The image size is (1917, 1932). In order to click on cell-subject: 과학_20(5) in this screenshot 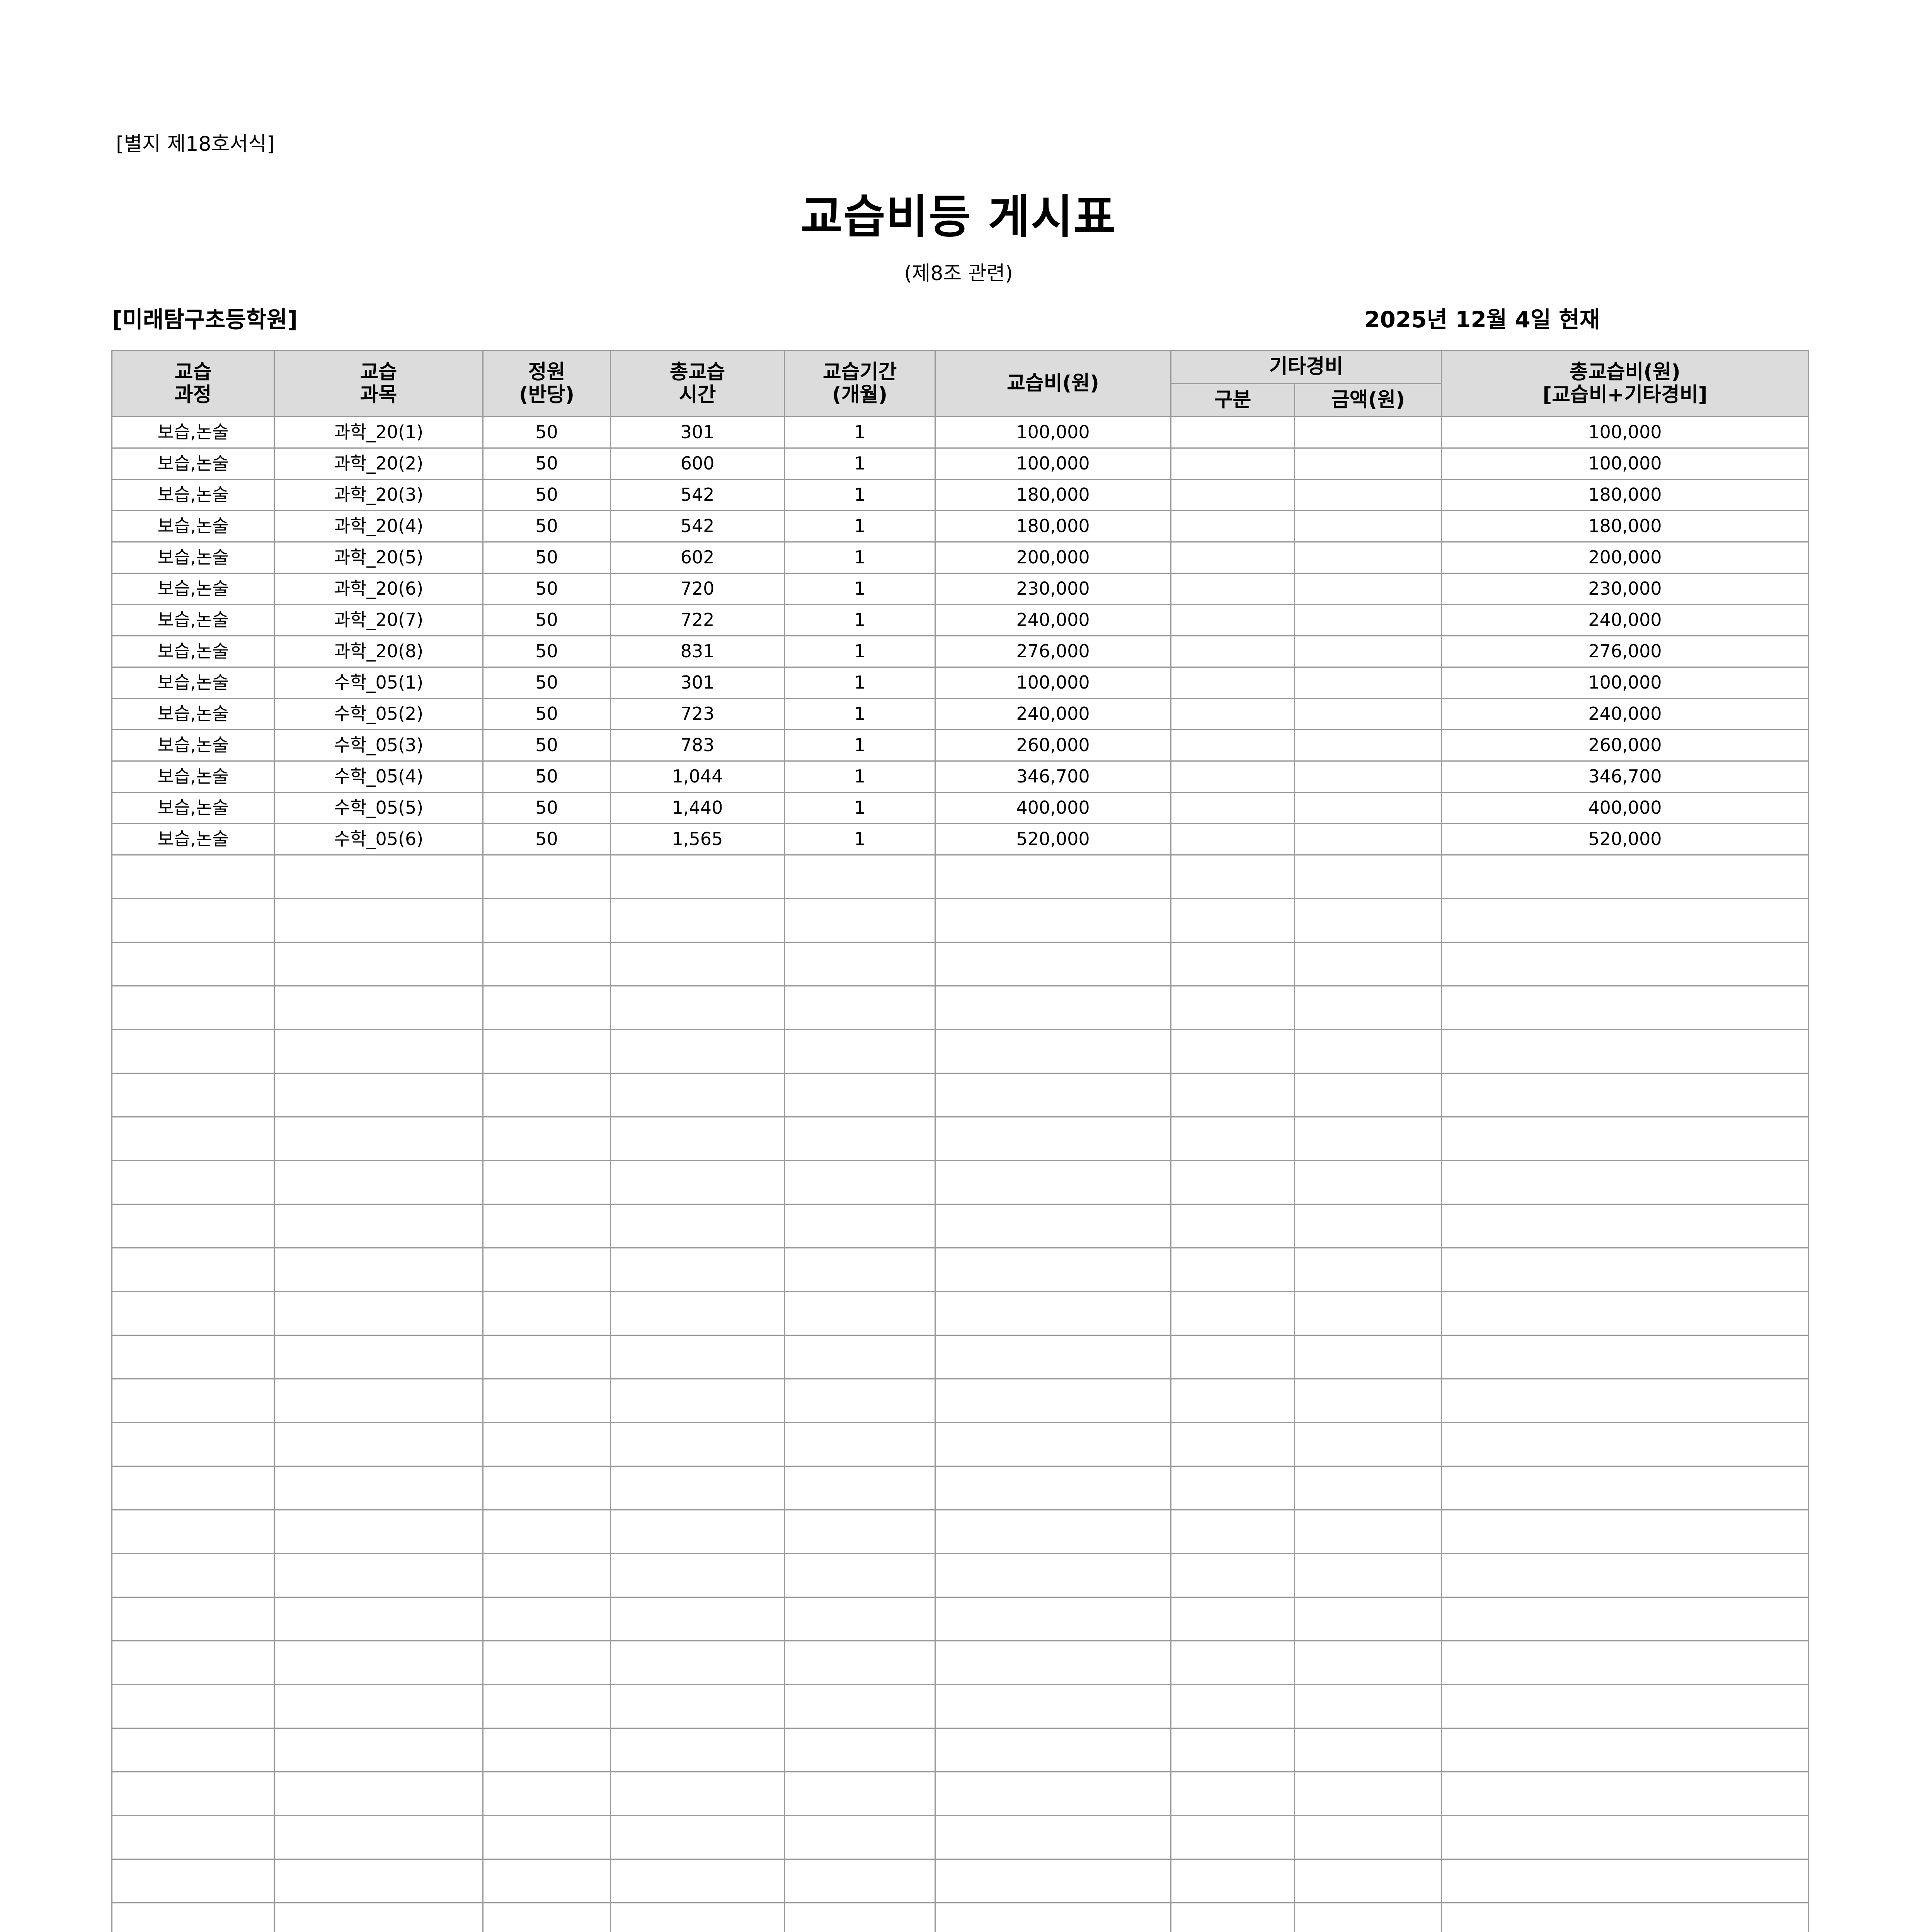, I will do `click(379, 557)`.